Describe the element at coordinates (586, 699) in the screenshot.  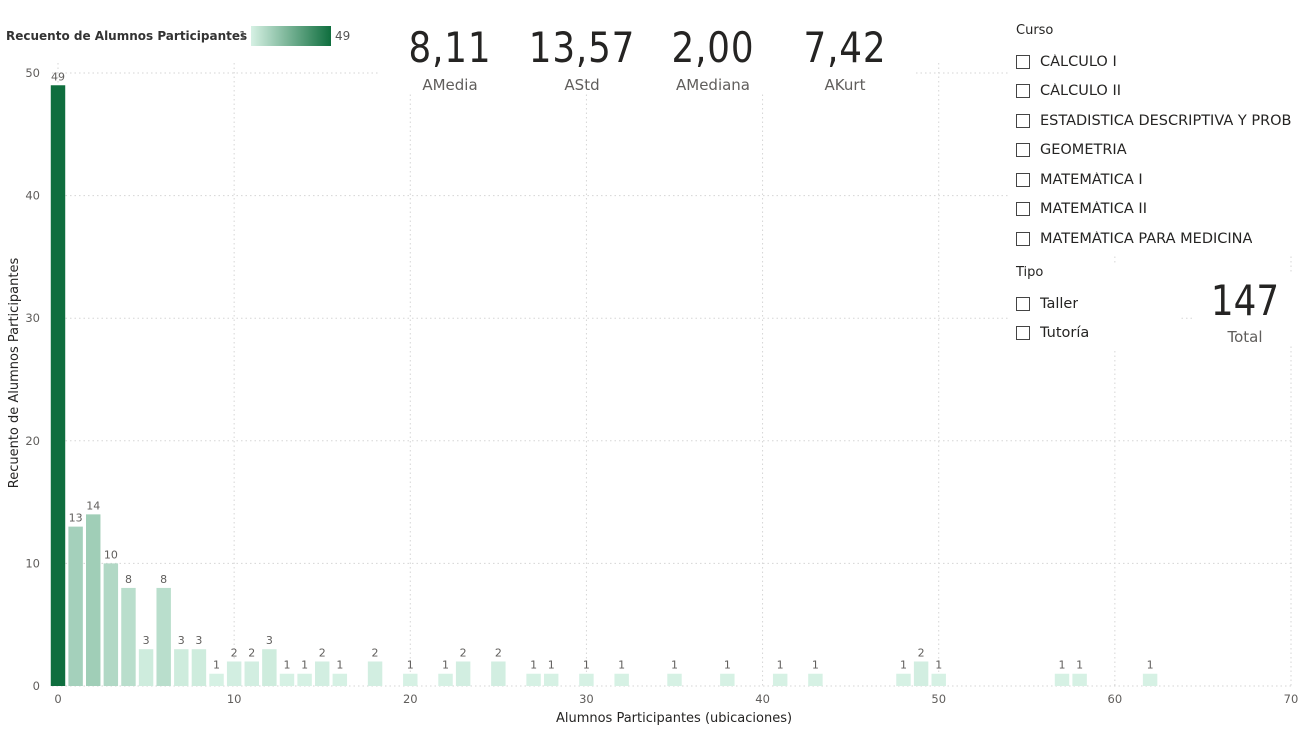
I see `x-tick-label: 30` at that location.